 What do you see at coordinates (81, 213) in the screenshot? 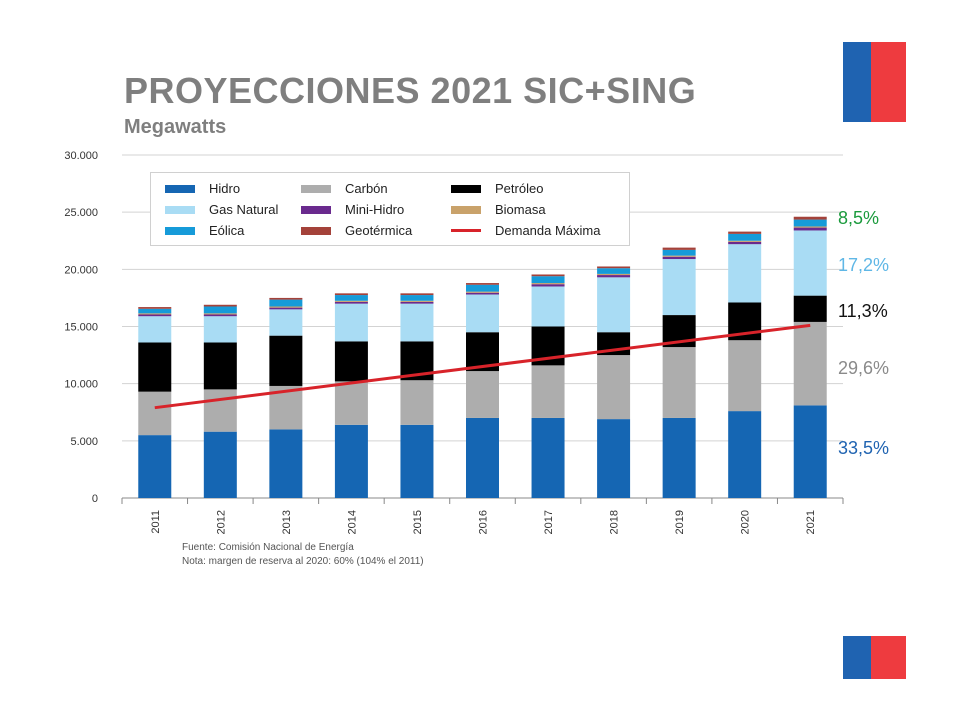
I see `y-tick-label: 25.000` at bounding box center [81, 213].